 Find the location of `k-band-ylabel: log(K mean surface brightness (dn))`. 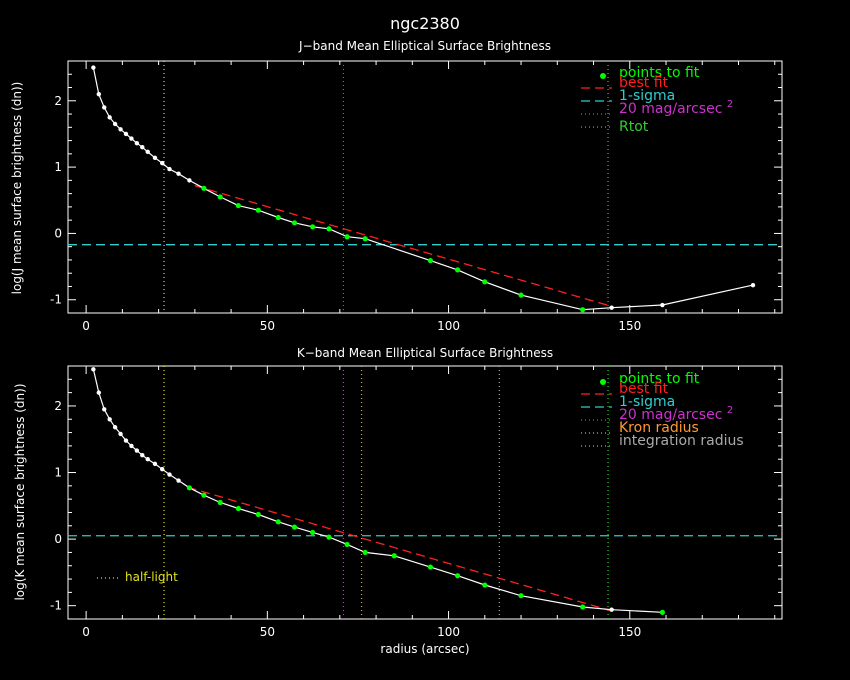

k-band-ylabel: log(K mean surface brightness (dn)) is located at coordinates (20, 491).